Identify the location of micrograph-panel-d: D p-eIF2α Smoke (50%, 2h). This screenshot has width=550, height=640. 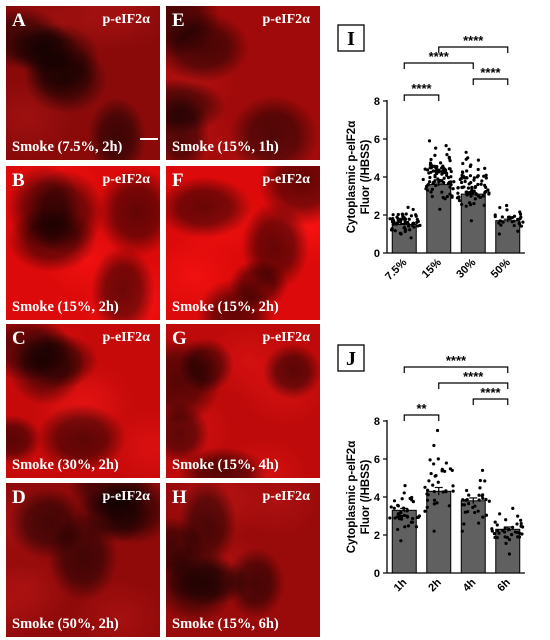
(83, 560).